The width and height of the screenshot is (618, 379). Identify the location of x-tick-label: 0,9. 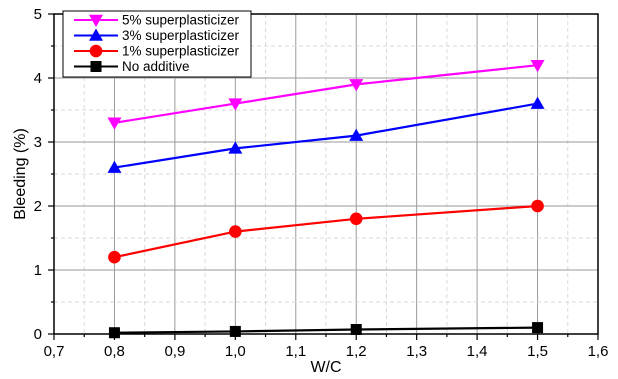
(174, 351).